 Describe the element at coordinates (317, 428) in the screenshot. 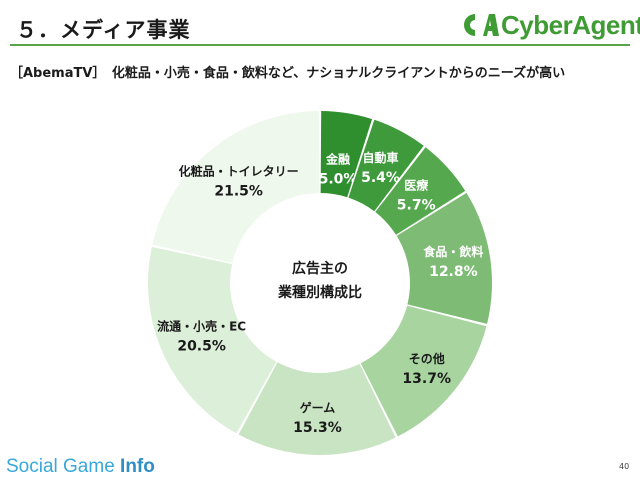

I see `slice-value-label: 15.3%` at that location.